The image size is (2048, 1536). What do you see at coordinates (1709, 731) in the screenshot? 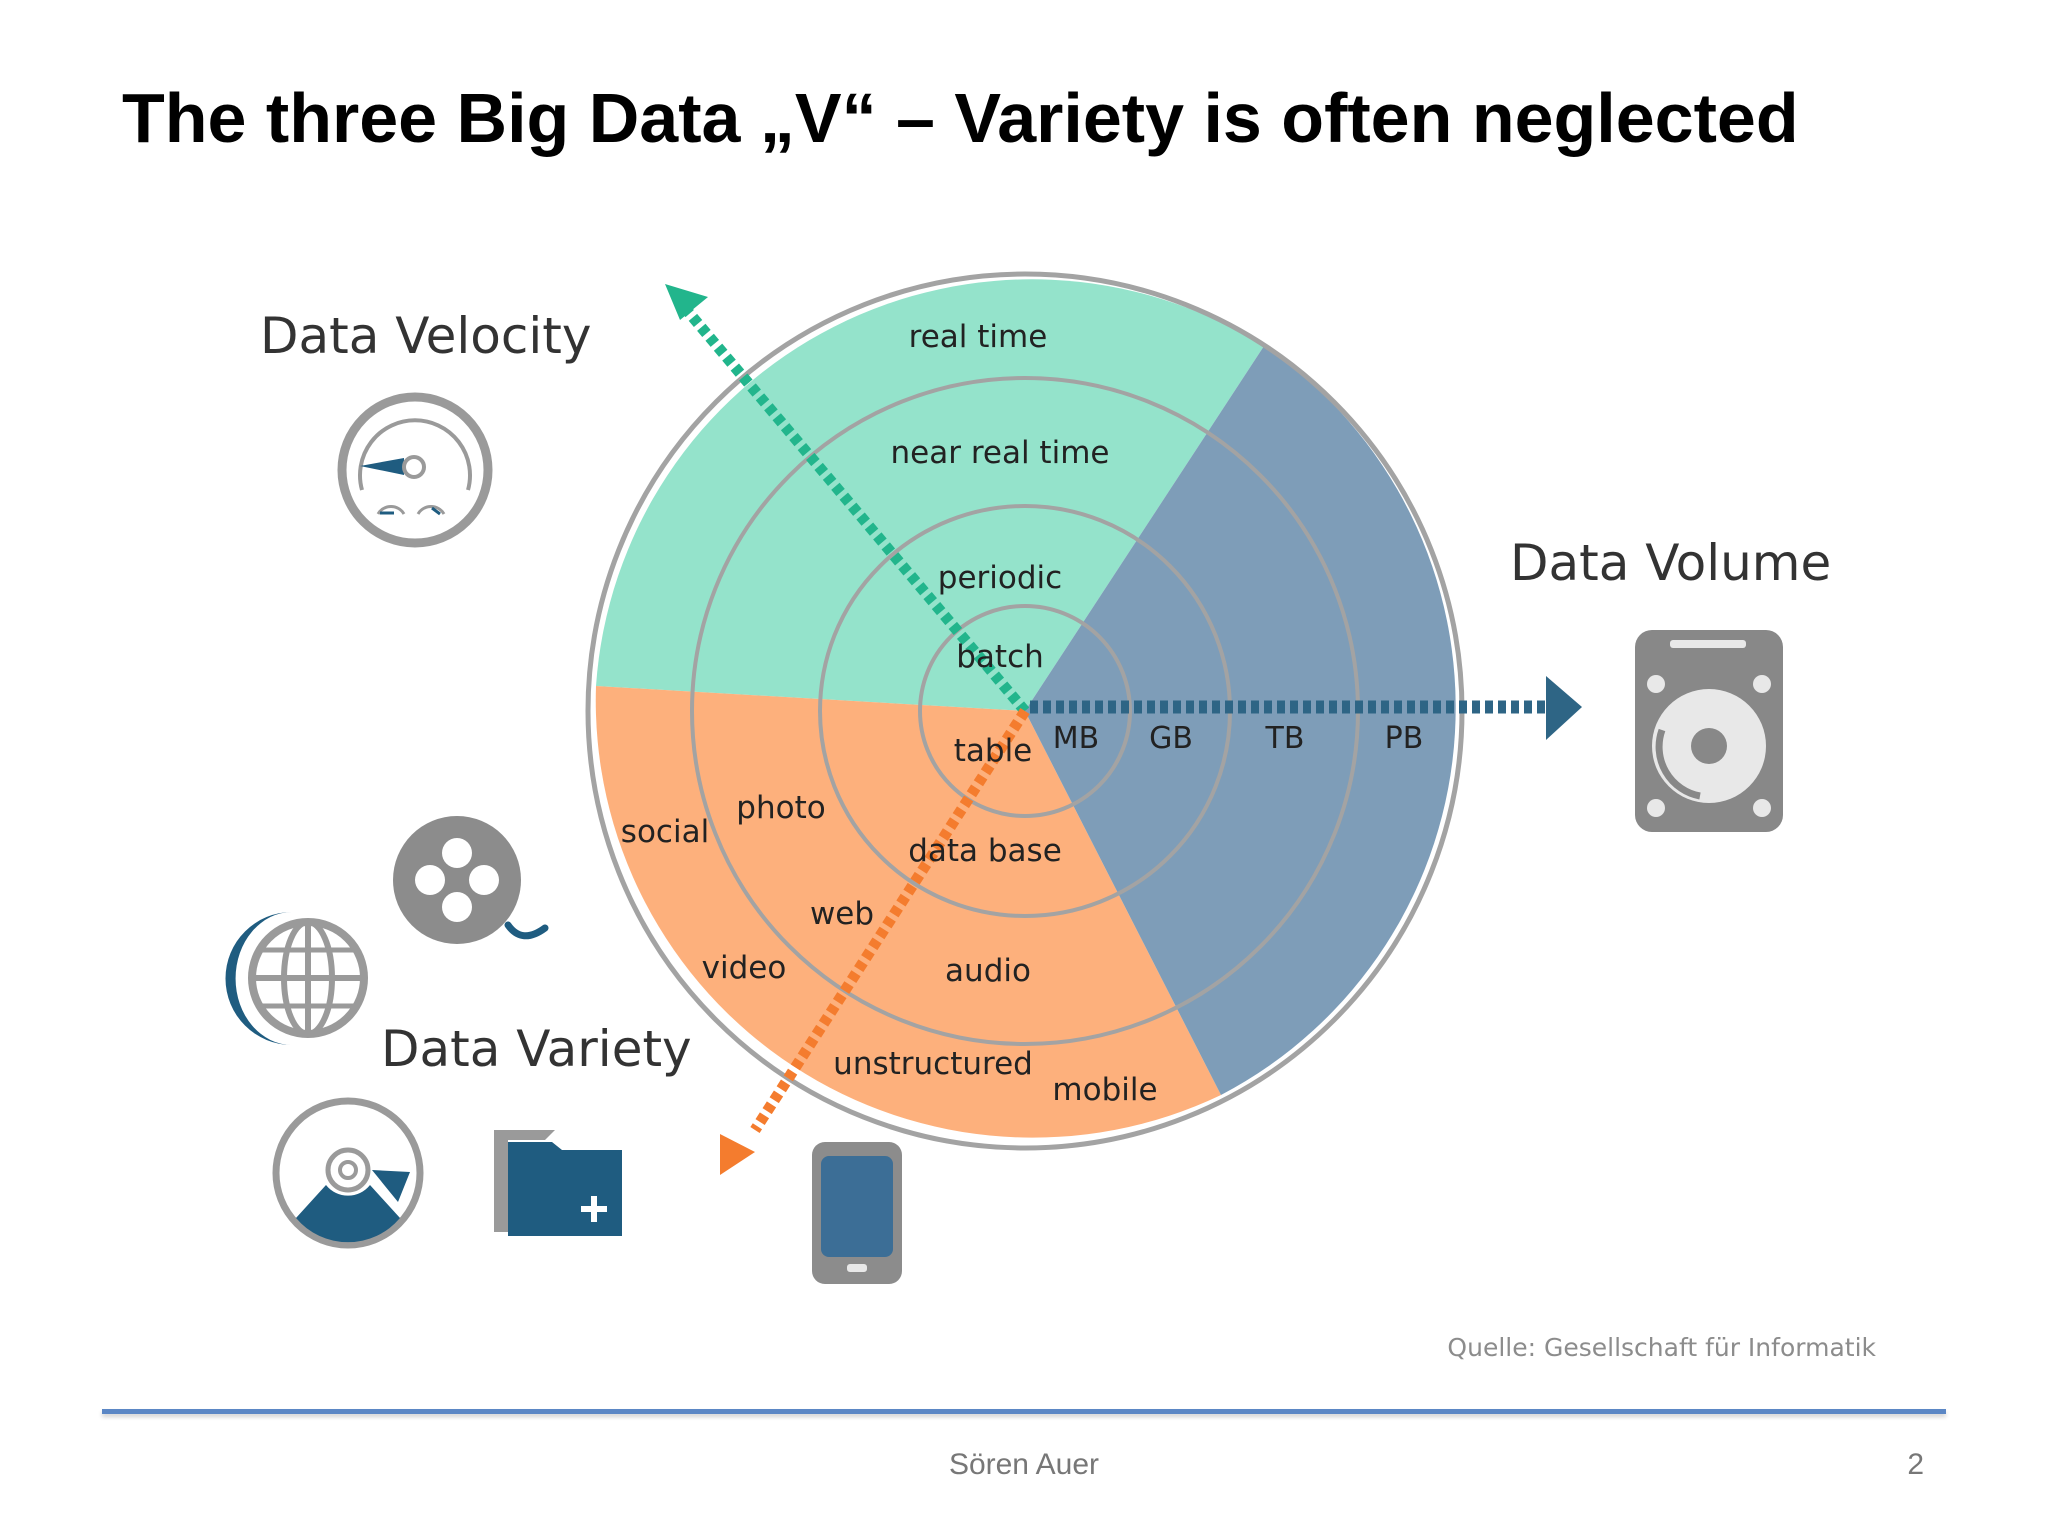
I see `hard-drive-icon` at bounding box center [1709, 731].